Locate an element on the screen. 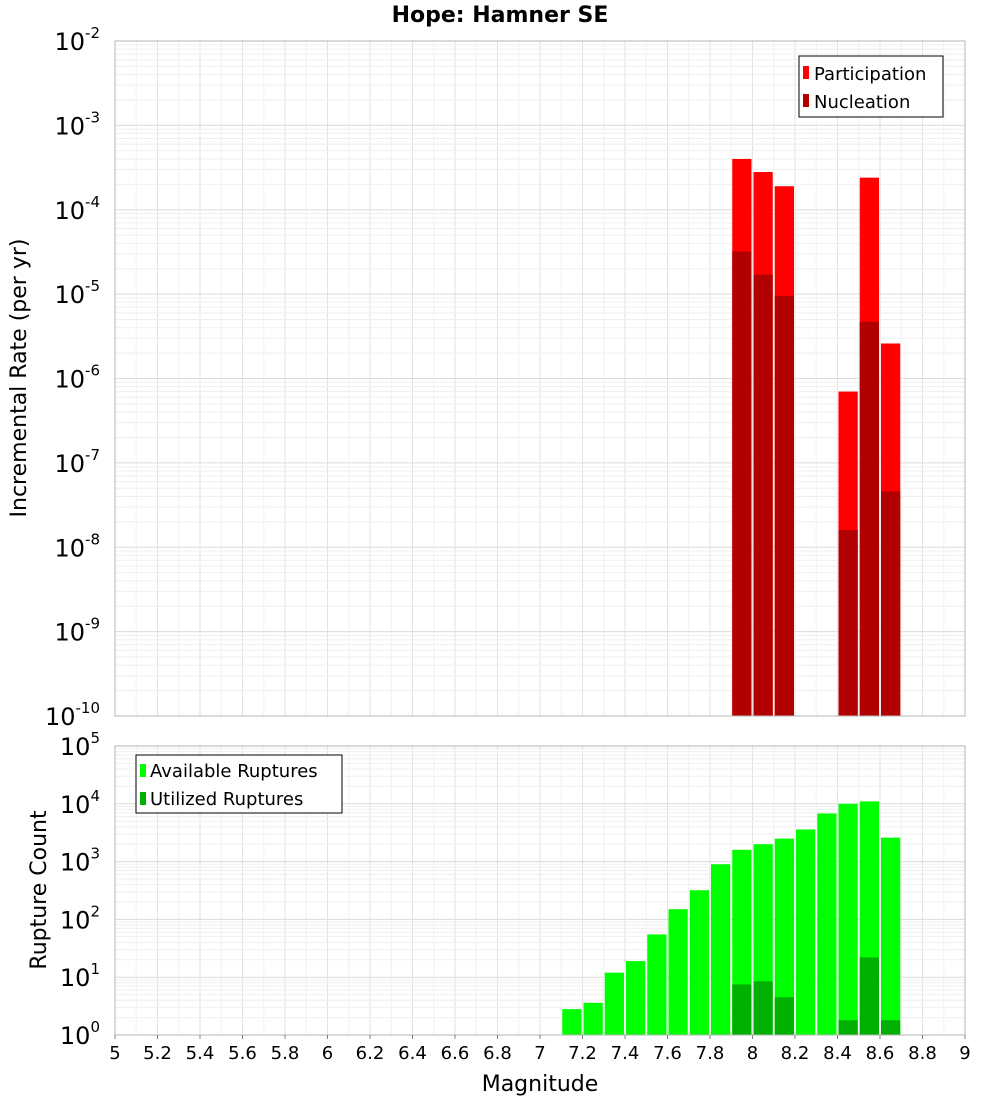 The height and width of the screenshot is (1100, 1000). rate-legend-box is located at coordinates (871, 86).